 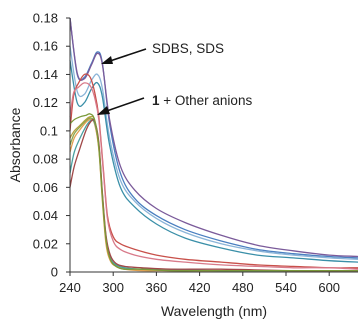 I want to click on y-tick-label: 0.16, so click(x=45, y=46).